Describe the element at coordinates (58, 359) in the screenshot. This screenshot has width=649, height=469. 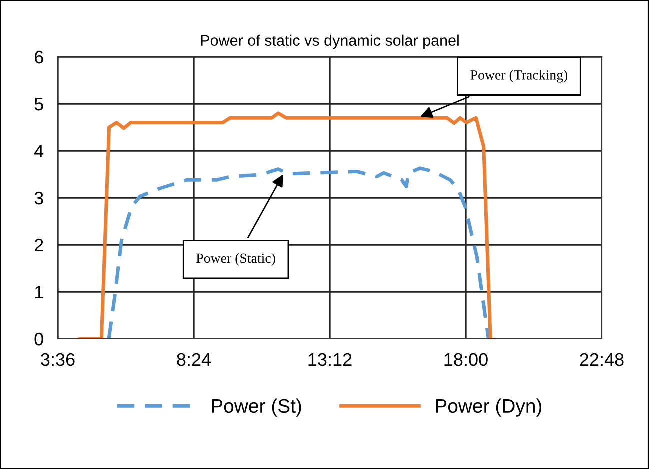
I see `x-tick-label: 3:36` at that location.